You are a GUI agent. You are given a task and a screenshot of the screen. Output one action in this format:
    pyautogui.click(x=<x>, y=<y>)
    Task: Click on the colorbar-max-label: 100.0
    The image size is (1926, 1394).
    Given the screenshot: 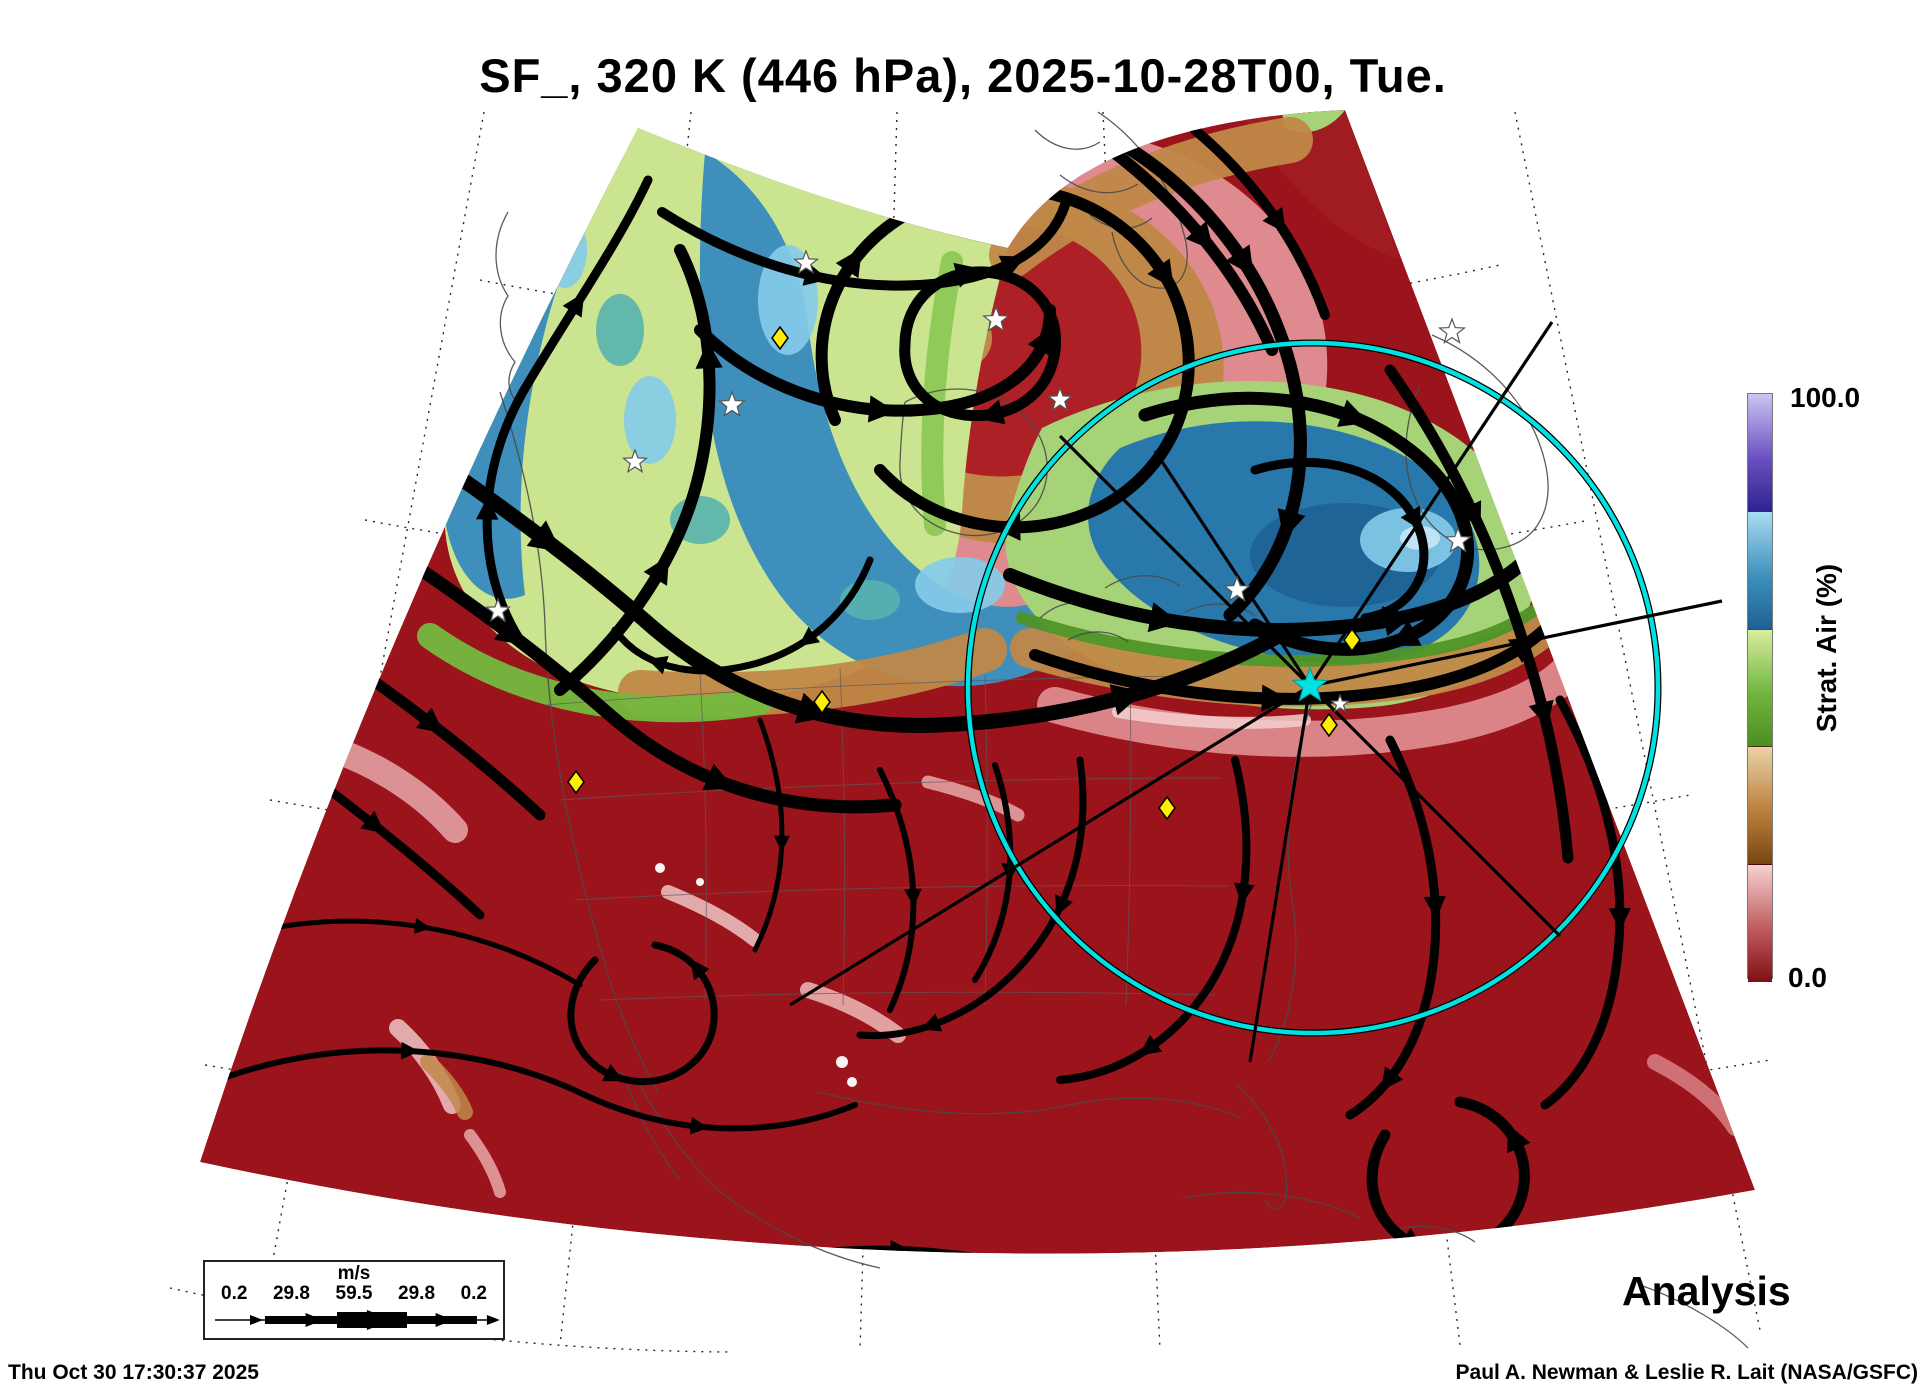 What is the action you would take?
    pyautogui.click(x=1825, y=397)
    